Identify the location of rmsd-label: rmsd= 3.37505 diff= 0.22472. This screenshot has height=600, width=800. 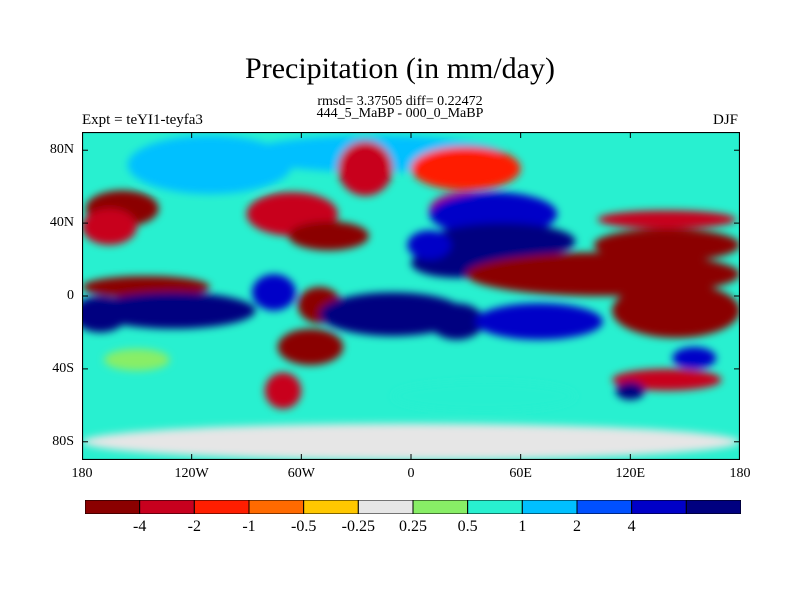
(400, 101).